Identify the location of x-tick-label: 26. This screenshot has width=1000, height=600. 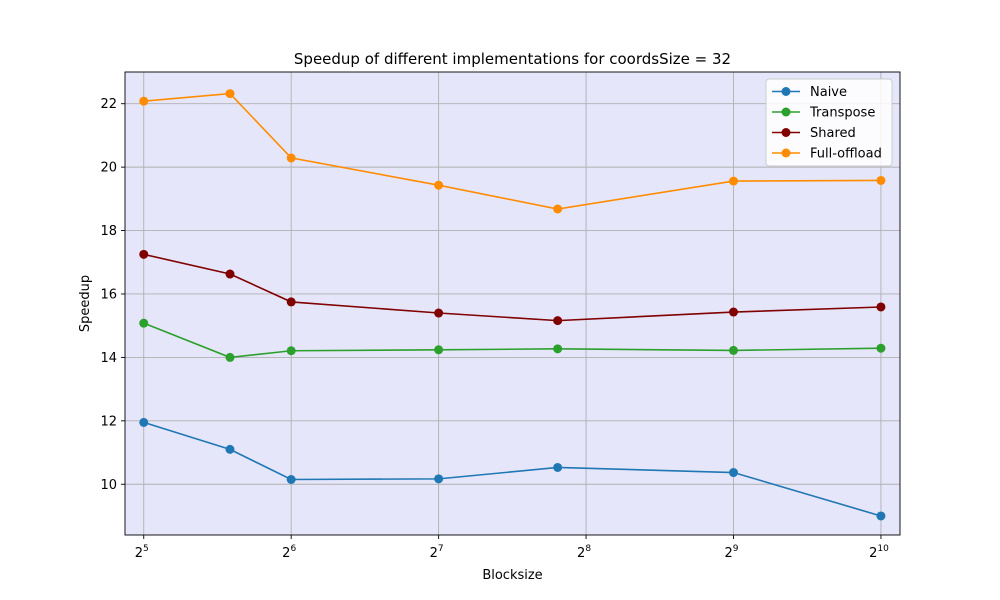
(289, 552).